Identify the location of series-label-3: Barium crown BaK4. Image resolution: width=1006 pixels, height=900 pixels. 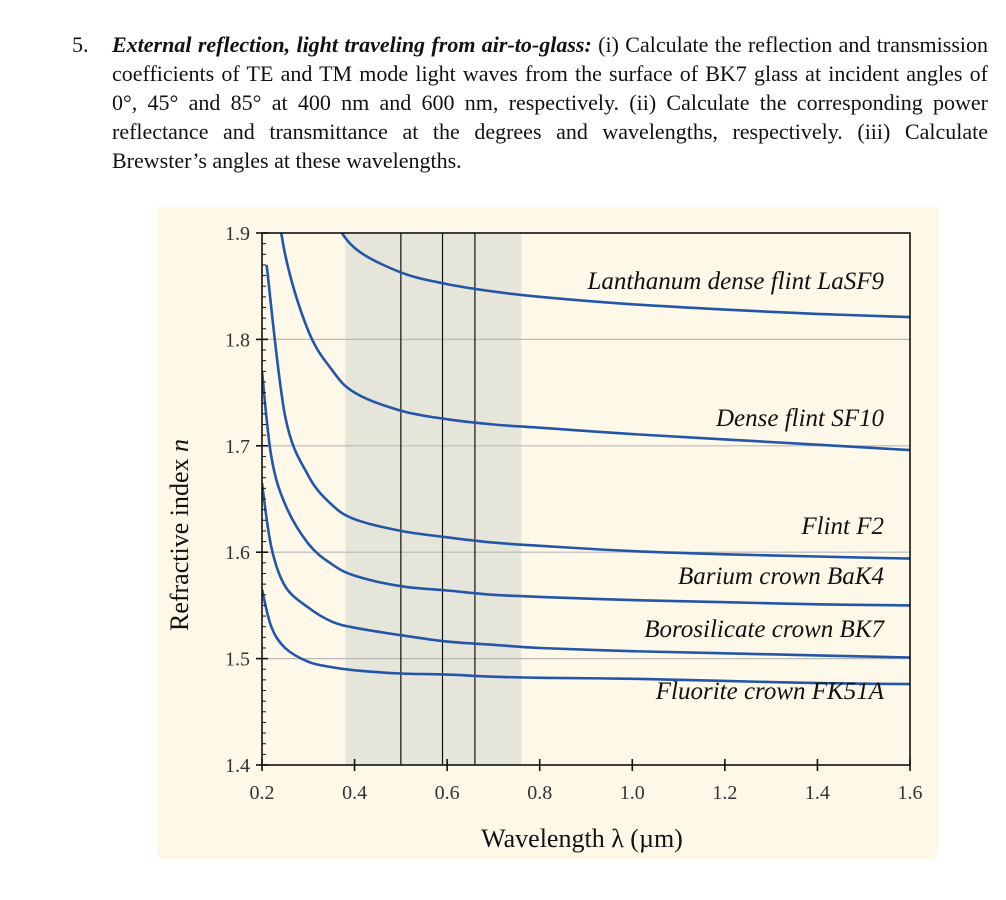
(781, 576).